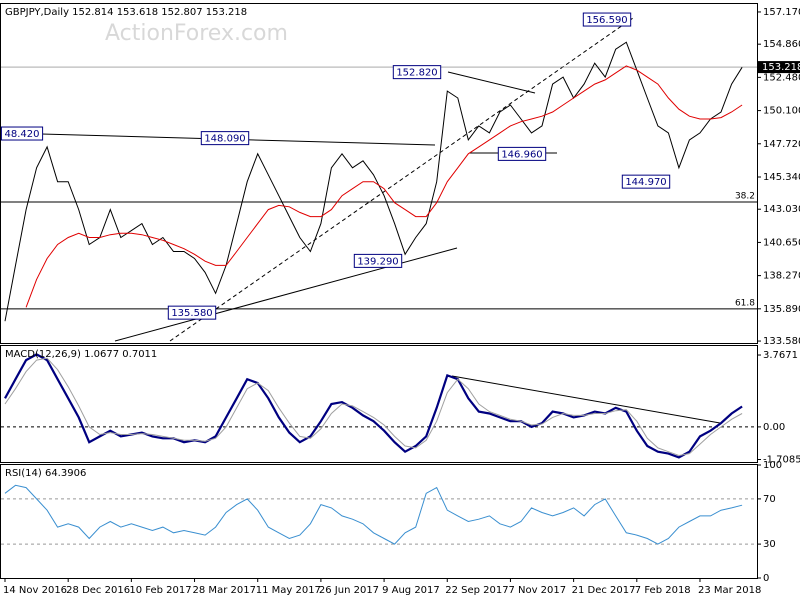 Image resolution: width=800 pixels, height=600 pixels. I want to click on y-tick-label: 150.100, so click(781, 111).